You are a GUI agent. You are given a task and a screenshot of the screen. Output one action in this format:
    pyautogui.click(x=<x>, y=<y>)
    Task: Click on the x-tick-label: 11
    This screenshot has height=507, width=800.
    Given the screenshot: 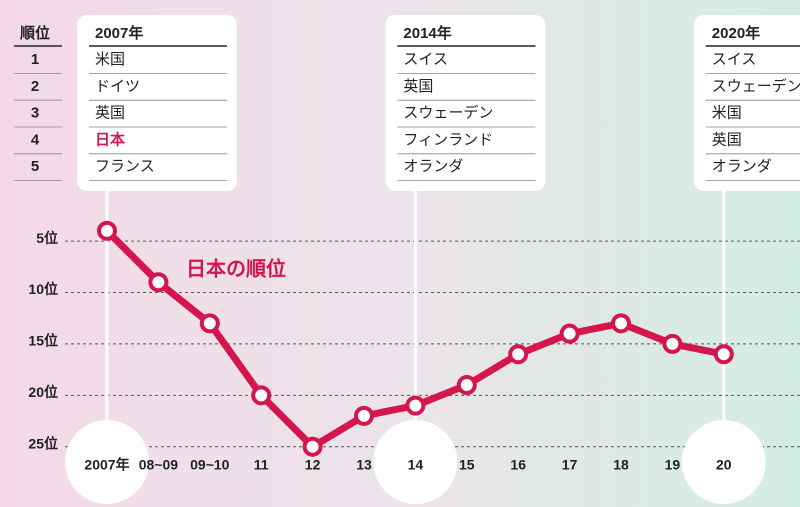 What is the action you would take?
    pyautogui.click(x=261, y=465)
    